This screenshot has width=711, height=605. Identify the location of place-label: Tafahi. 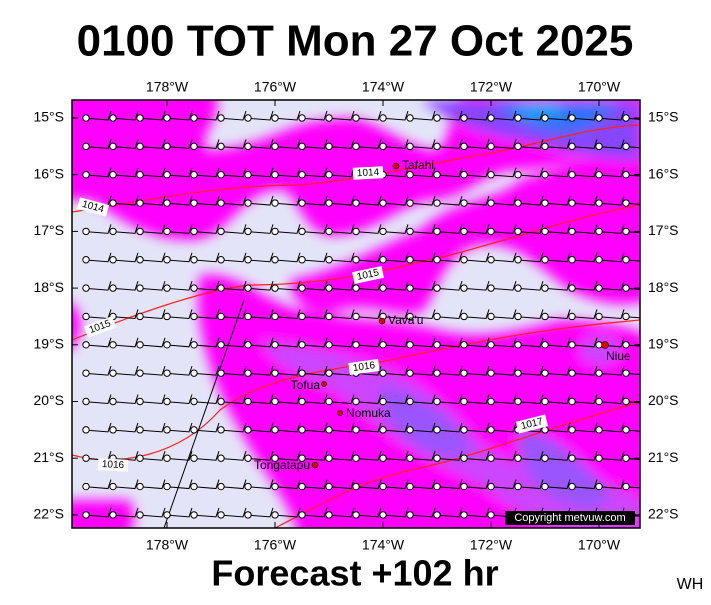
(418, 165).